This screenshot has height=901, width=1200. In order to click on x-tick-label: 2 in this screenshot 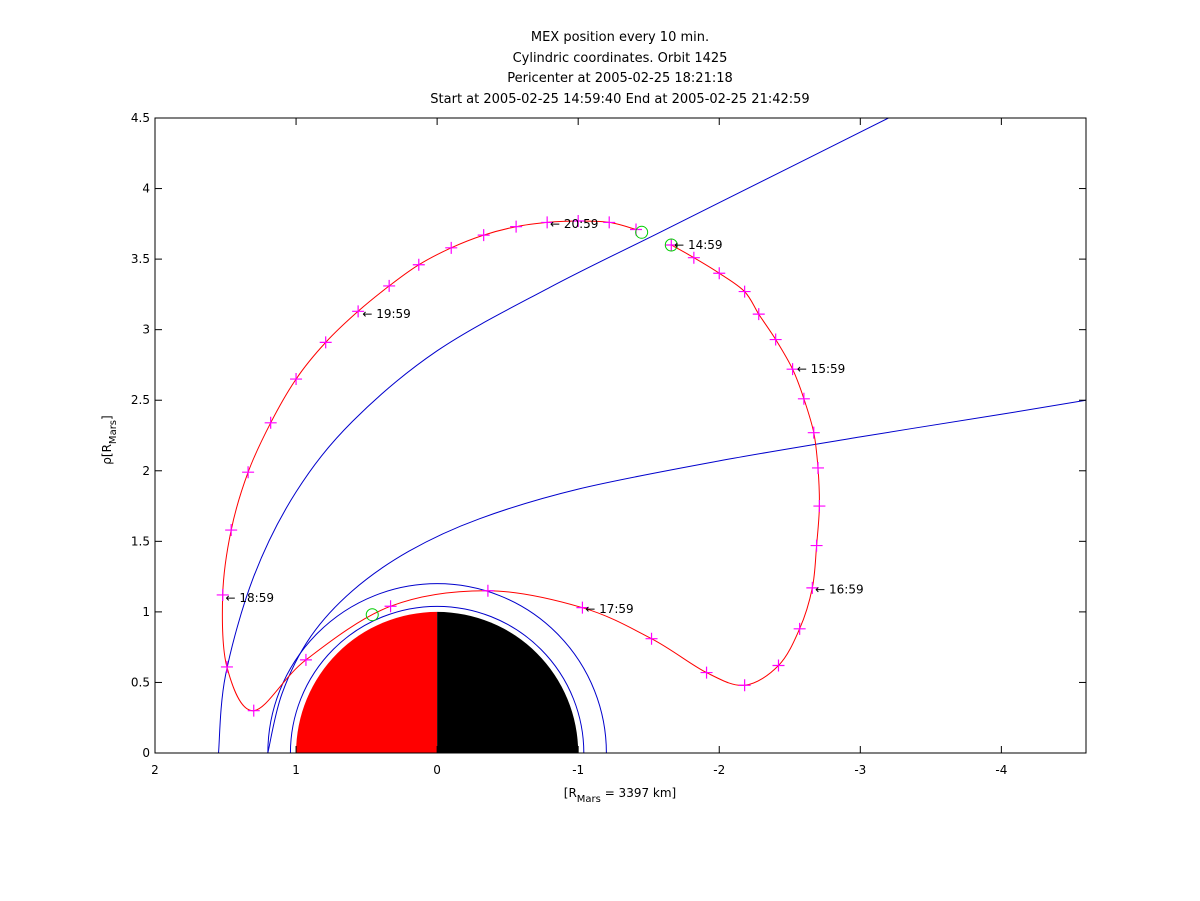, I will do `click(155, 770)`.